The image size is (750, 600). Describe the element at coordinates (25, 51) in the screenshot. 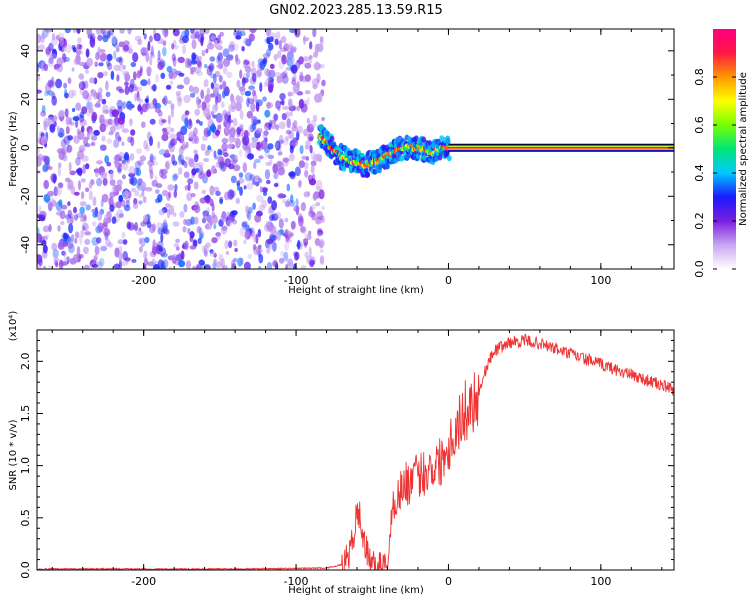

I see `y-tick-label: 40` at that location.